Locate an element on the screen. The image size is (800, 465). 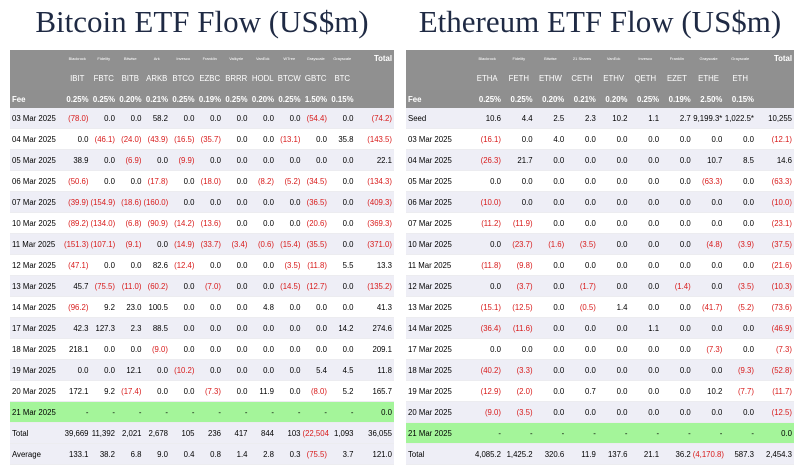
flow-cell: 1,022.5* is located at coordinates (740, 118).